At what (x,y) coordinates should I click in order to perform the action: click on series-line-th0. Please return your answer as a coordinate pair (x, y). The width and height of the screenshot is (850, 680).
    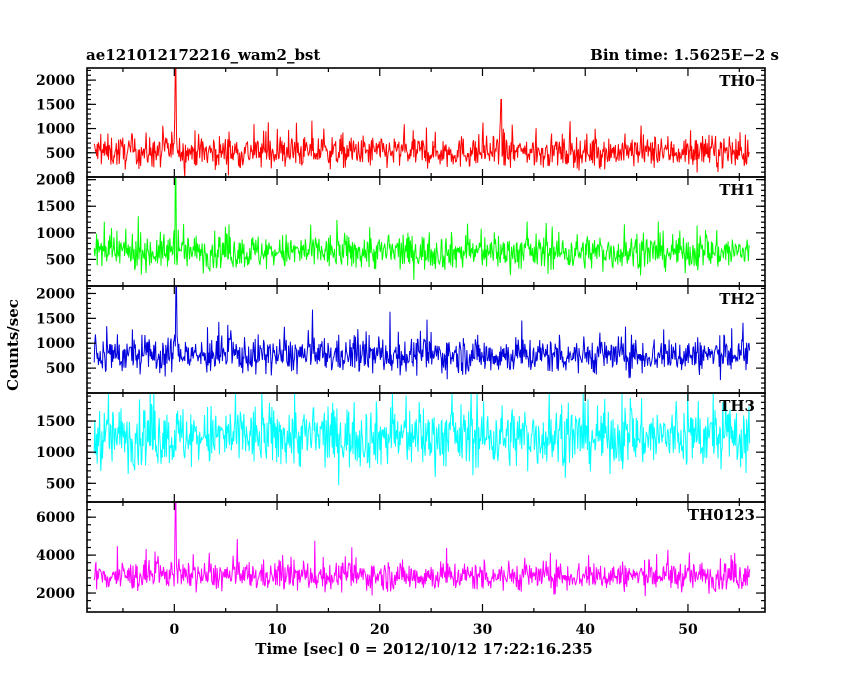
    Looking at the image, I should click on (421, 122).